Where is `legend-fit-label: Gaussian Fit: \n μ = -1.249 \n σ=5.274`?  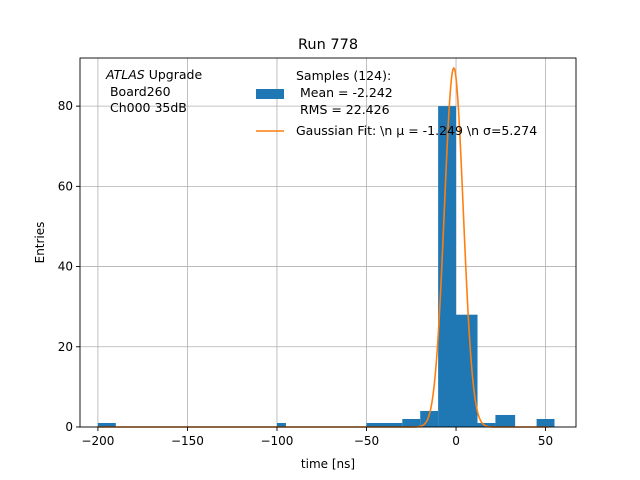
legend-fit-label: Gaussian Fit: \n μ = -1.249 \n σ=5.274 is located at coordinates (416, 130).